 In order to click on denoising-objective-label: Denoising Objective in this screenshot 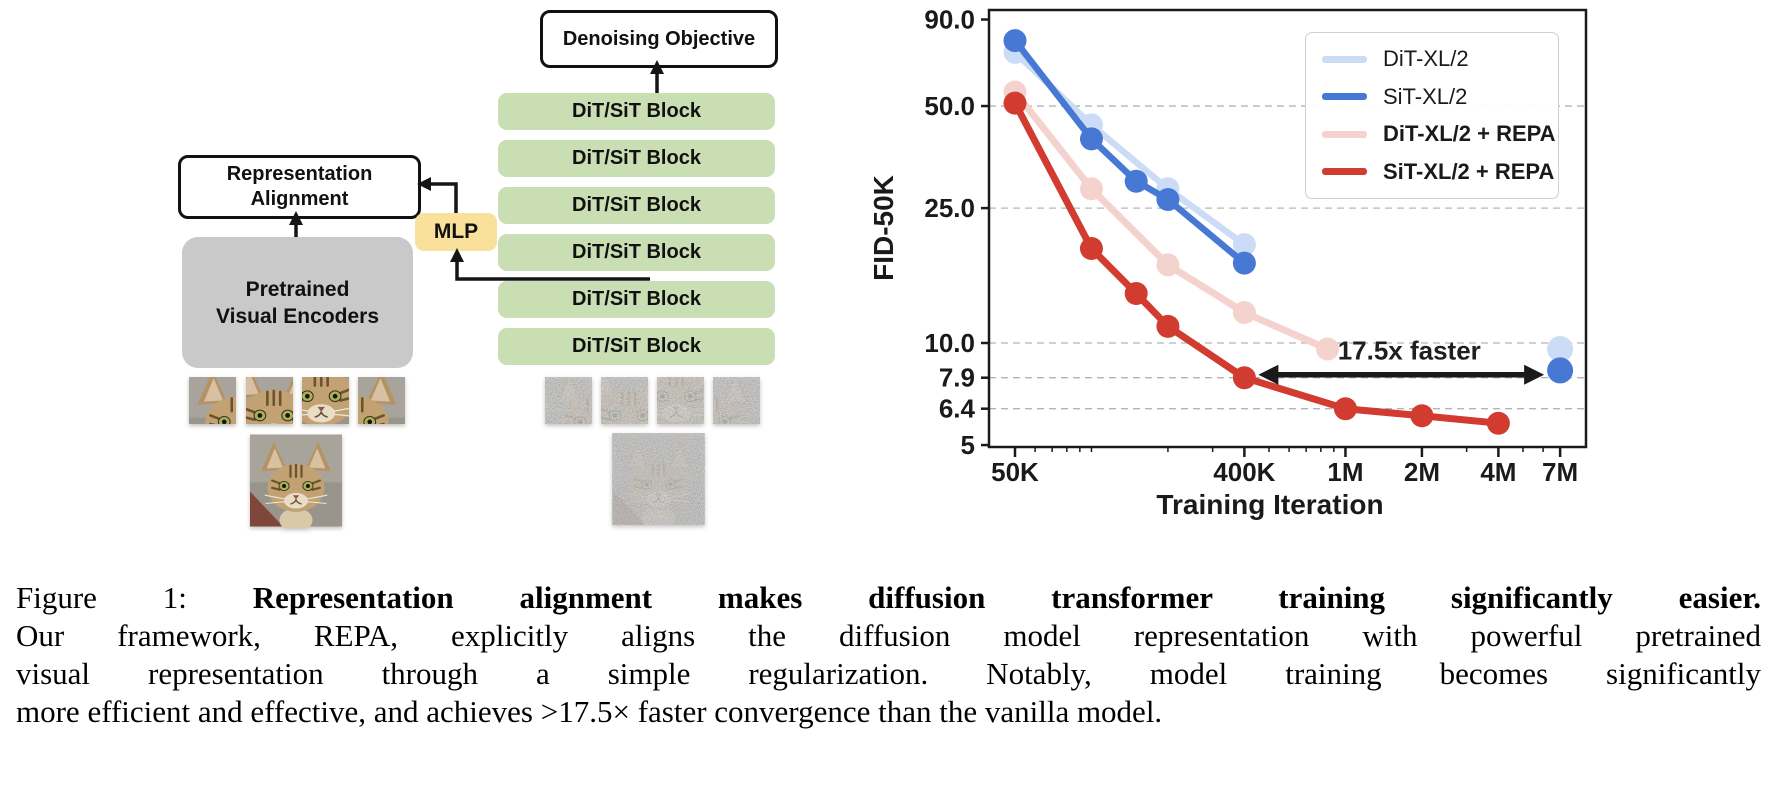, I will do `click(659, 38)`.